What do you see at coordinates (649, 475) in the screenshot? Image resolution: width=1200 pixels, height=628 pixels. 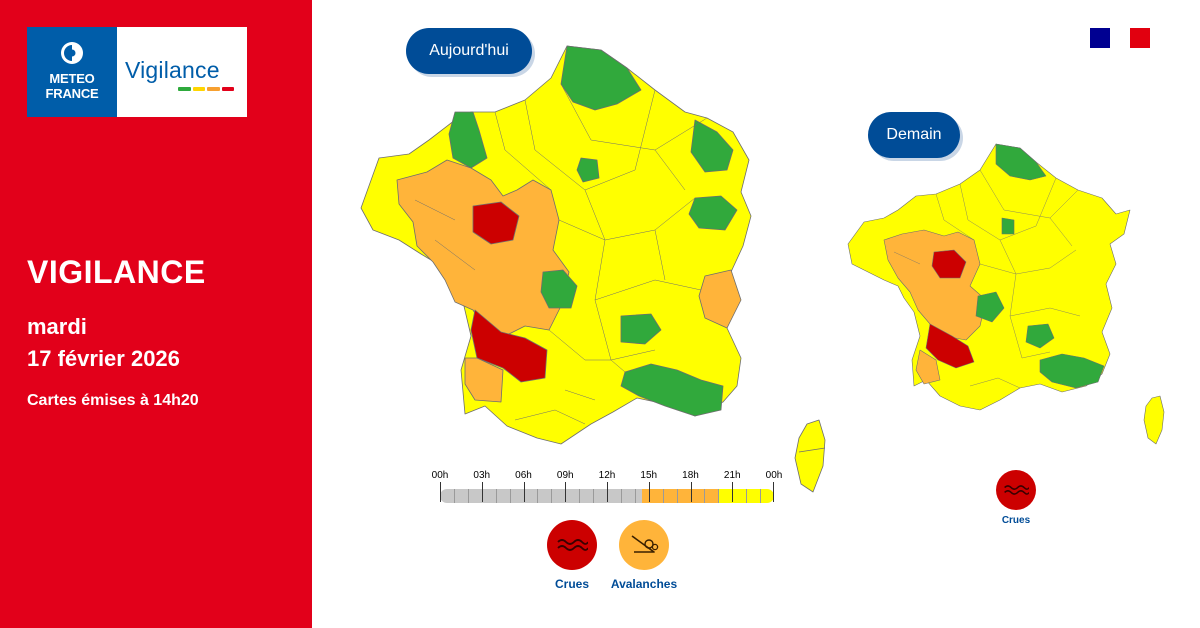 I see `timeline-label-5: 15h` at bounding box center [649, 475].